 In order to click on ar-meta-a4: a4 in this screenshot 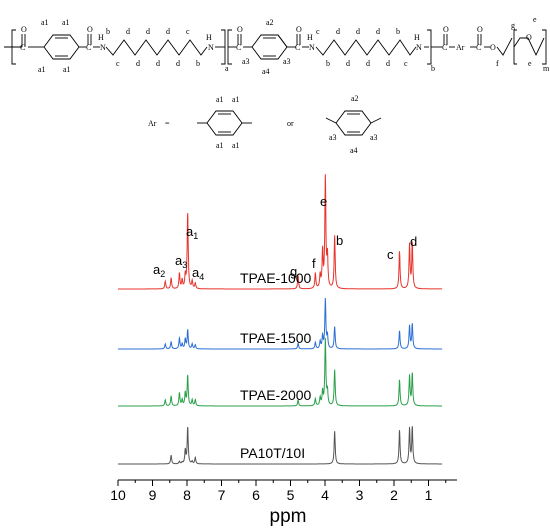, I will do `click(354, 150)`.